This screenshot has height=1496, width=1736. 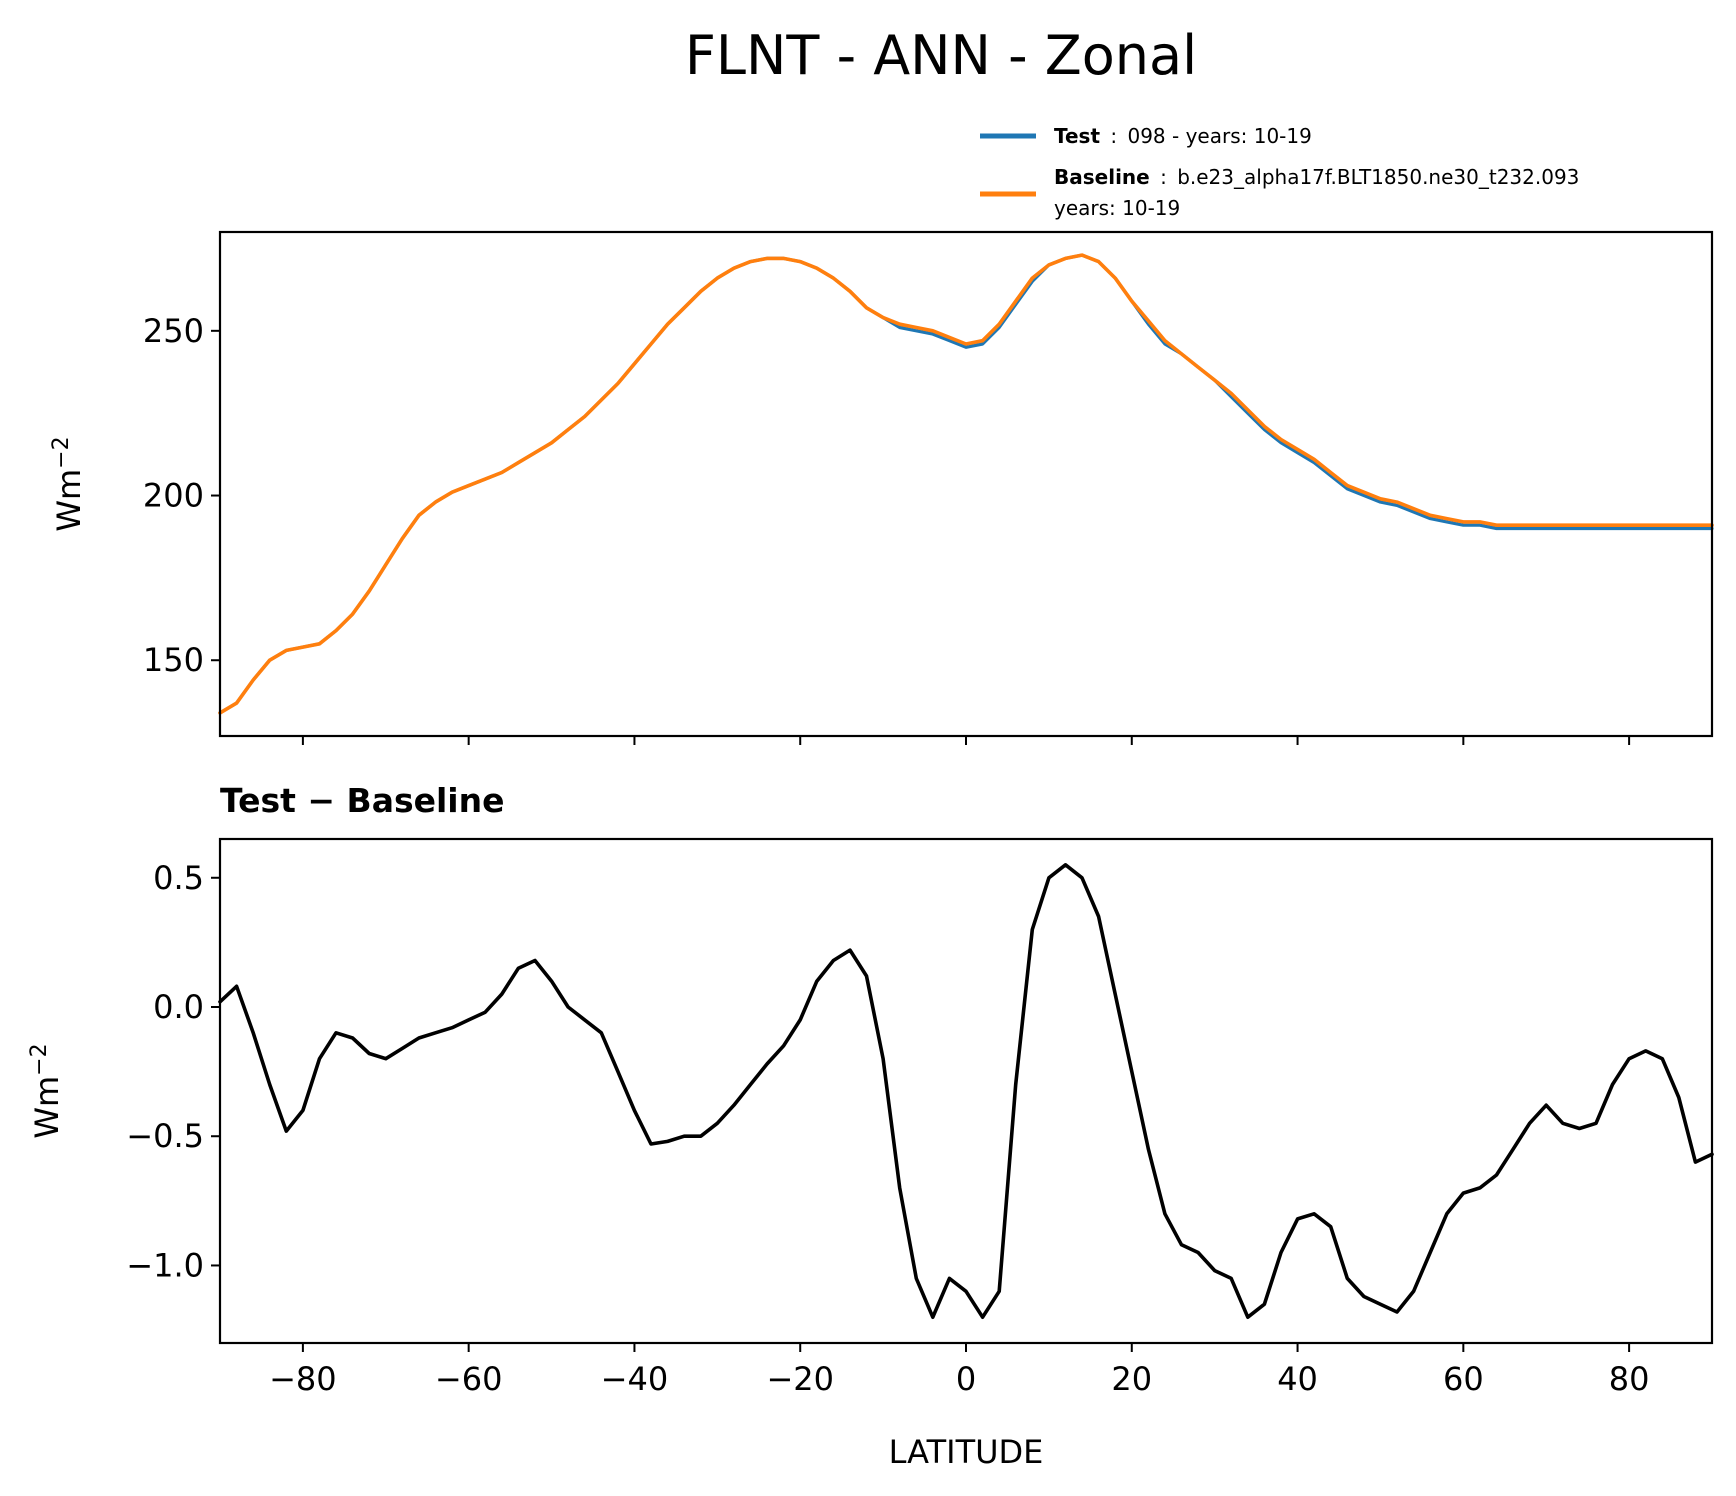 What do you see at coordinates (39, 1059) in the screenshot?
I see `bottom-panel-y-axis-label-sup: −2` at bounding box center [39, 1059].